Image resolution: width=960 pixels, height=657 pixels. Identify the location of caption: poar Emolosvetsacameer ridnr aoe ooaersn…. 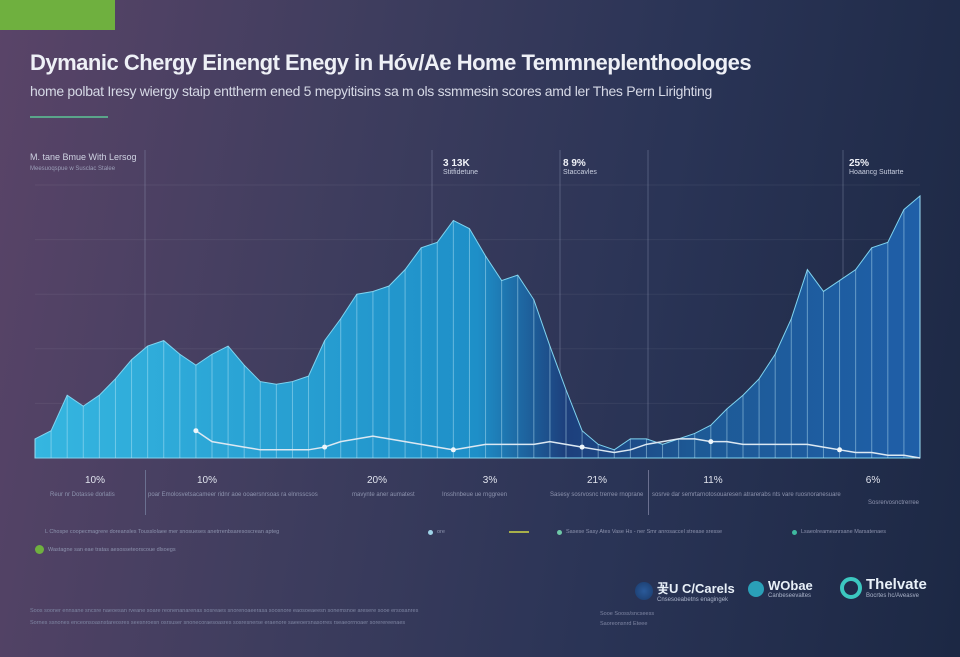
(233, 495).